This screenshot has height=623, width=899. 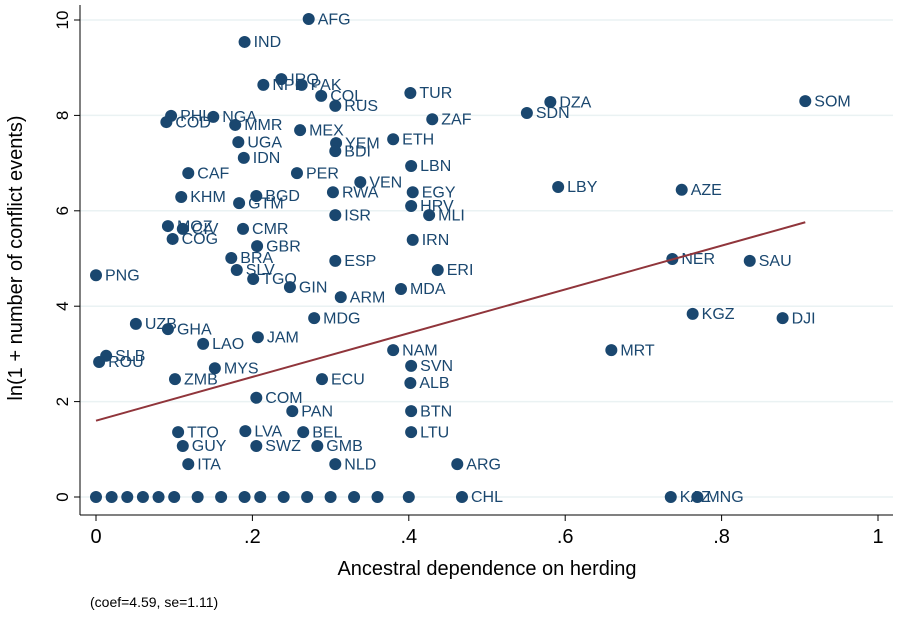 What do you see at coordinates (553, 113) in the screenshot?
I see `point-label: SDN` at bounding box center [553, 113].